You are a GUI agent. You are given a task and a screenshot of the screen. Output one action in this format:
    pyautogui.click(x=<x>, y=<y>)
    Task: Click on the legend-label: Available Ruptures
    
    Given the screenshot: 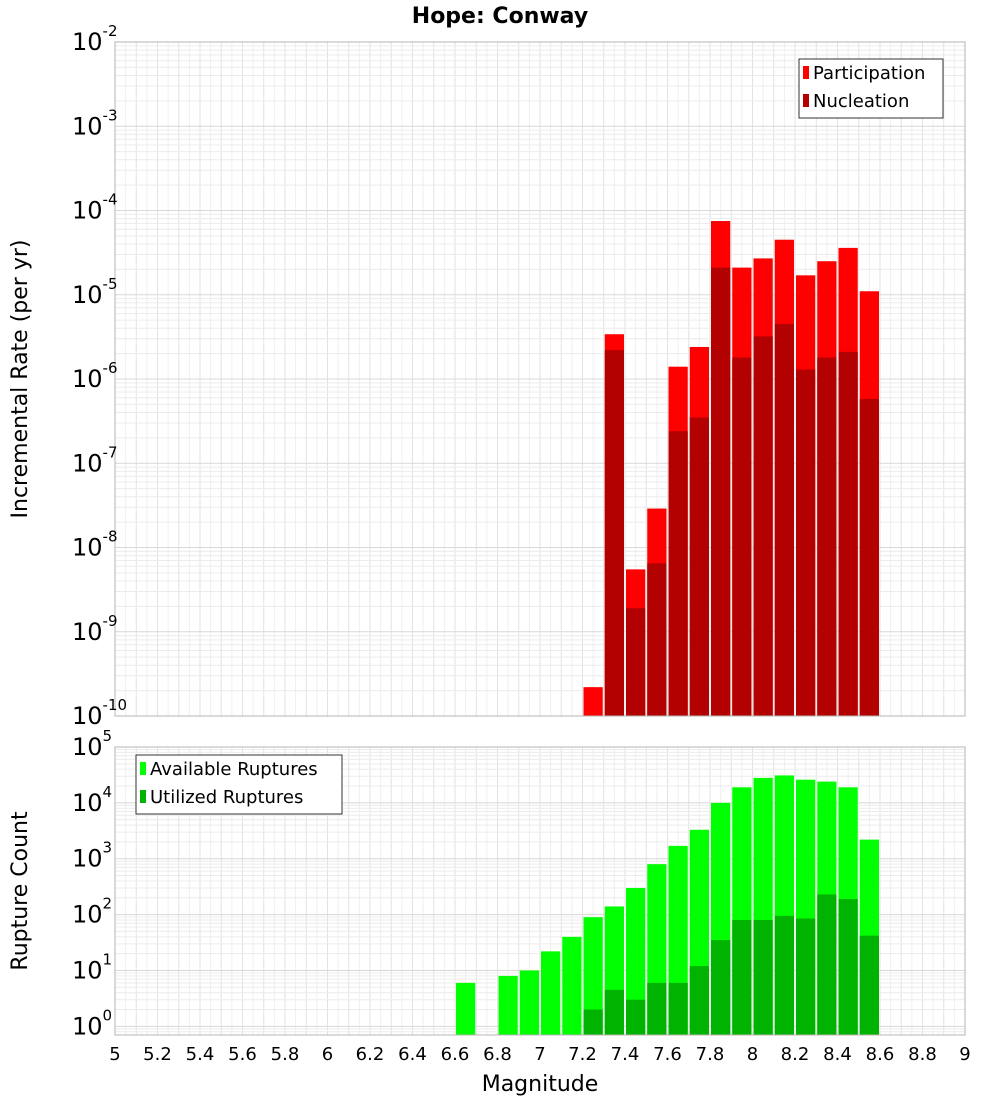 What is the action you would take?
    pyautogui.click(x=234, y=769)
    